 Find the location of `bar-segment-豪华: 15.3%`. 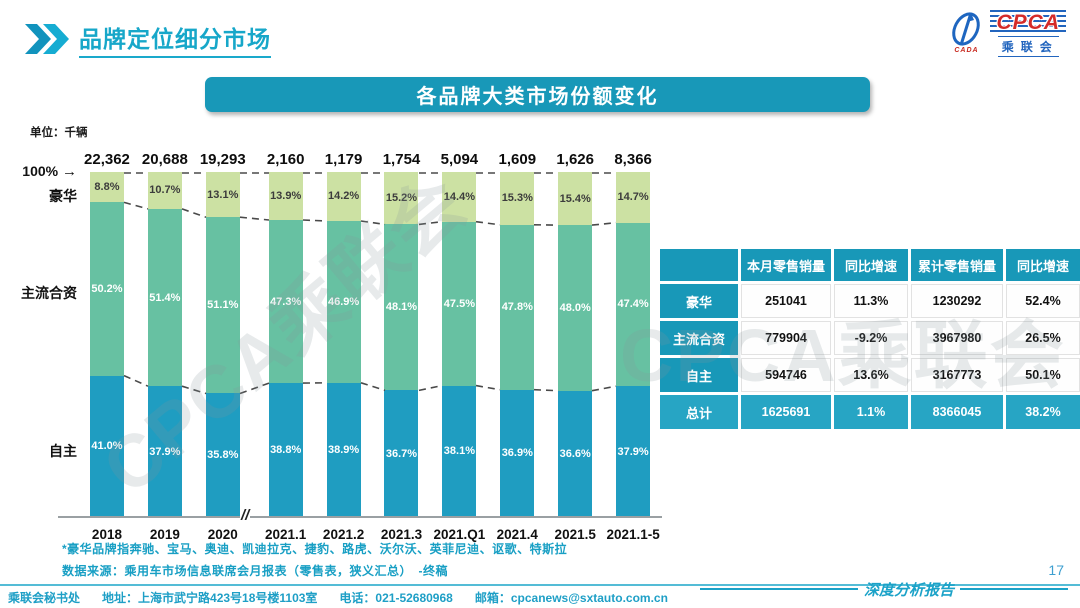

bar-segment-豪华: 15.3% is located at coordinates (517, 198).